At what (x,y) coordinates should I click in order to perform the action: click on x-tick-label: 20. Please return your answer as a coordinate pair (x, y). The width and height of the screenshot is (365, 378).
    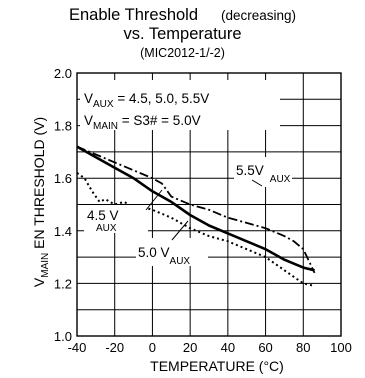
    Looking at the image, I should click on (190, 347).